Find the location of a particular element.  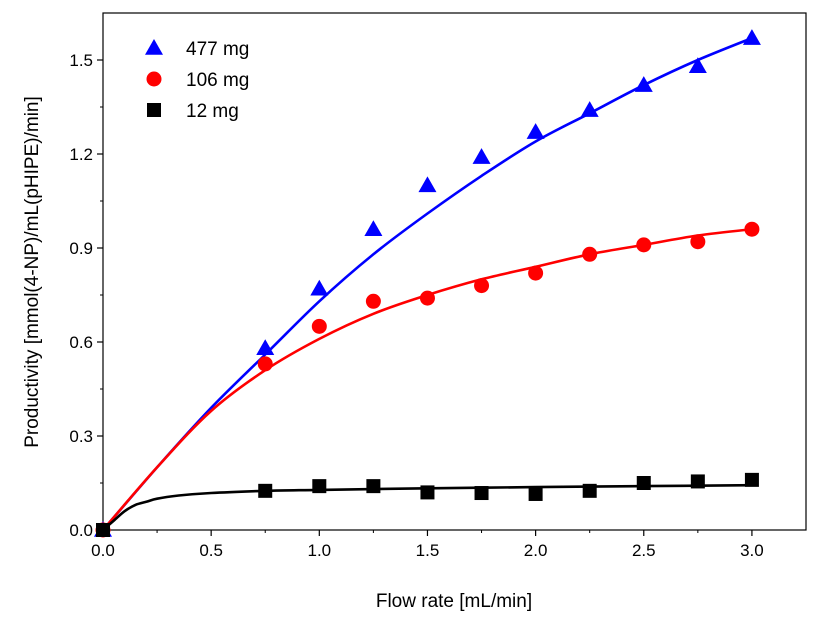

legend-marker-12-mg is located at coordinates (154, 110).